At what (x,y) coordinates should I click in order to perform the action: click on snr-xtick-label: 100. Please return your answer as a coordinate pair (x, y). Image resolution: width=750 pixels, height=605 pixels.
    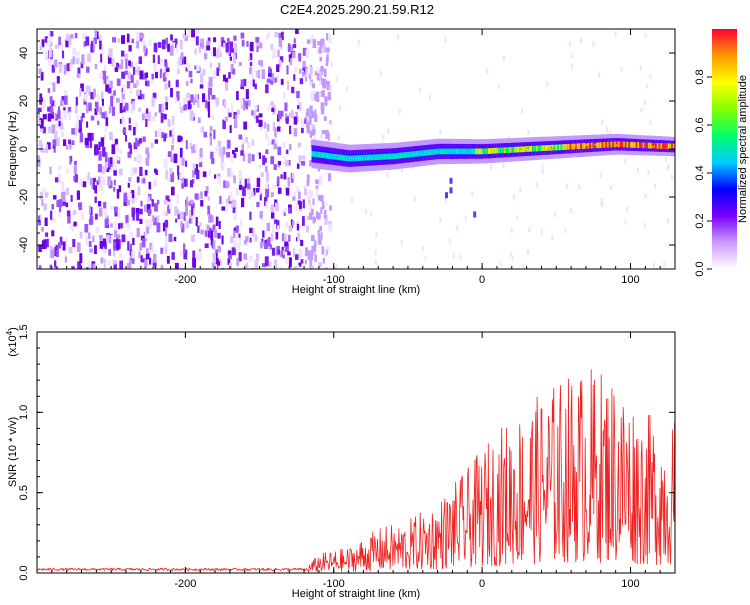
    Looking at the image, I should click on (630, 584).